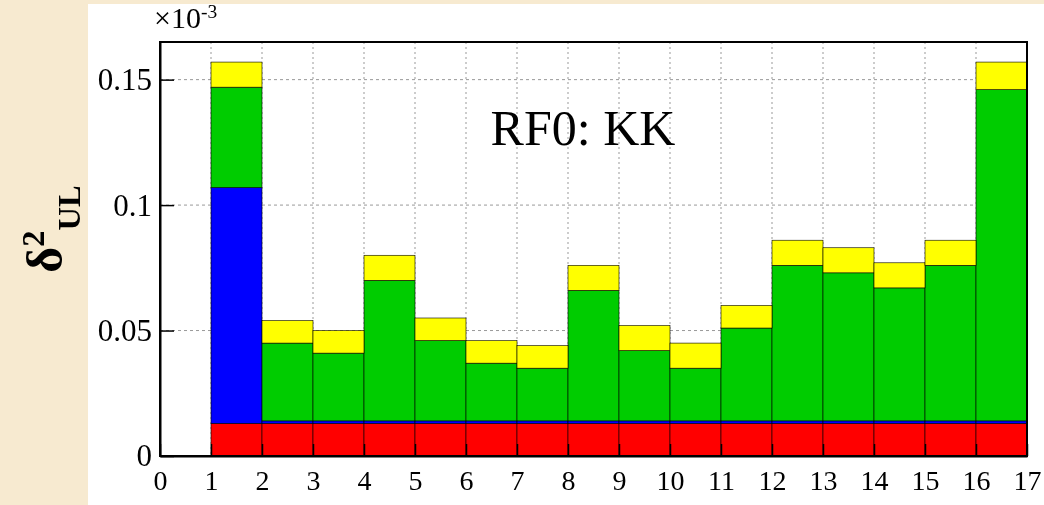 The width and height of the screenshot is (1044, 505). I want to click on x-tick-label: 5, so click(415, 480).